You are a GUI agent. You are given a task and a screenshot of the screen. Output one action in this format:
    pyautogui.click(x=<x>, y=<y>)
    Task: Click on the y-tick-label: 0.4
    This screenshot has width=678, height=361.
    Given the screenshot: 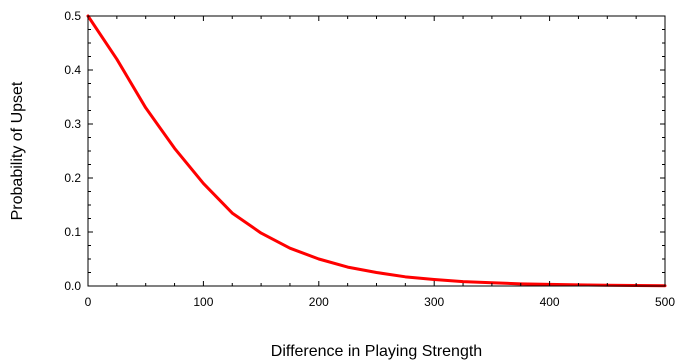 What is the action you would take?
    pyautogui.click(x=72, y=70)
    